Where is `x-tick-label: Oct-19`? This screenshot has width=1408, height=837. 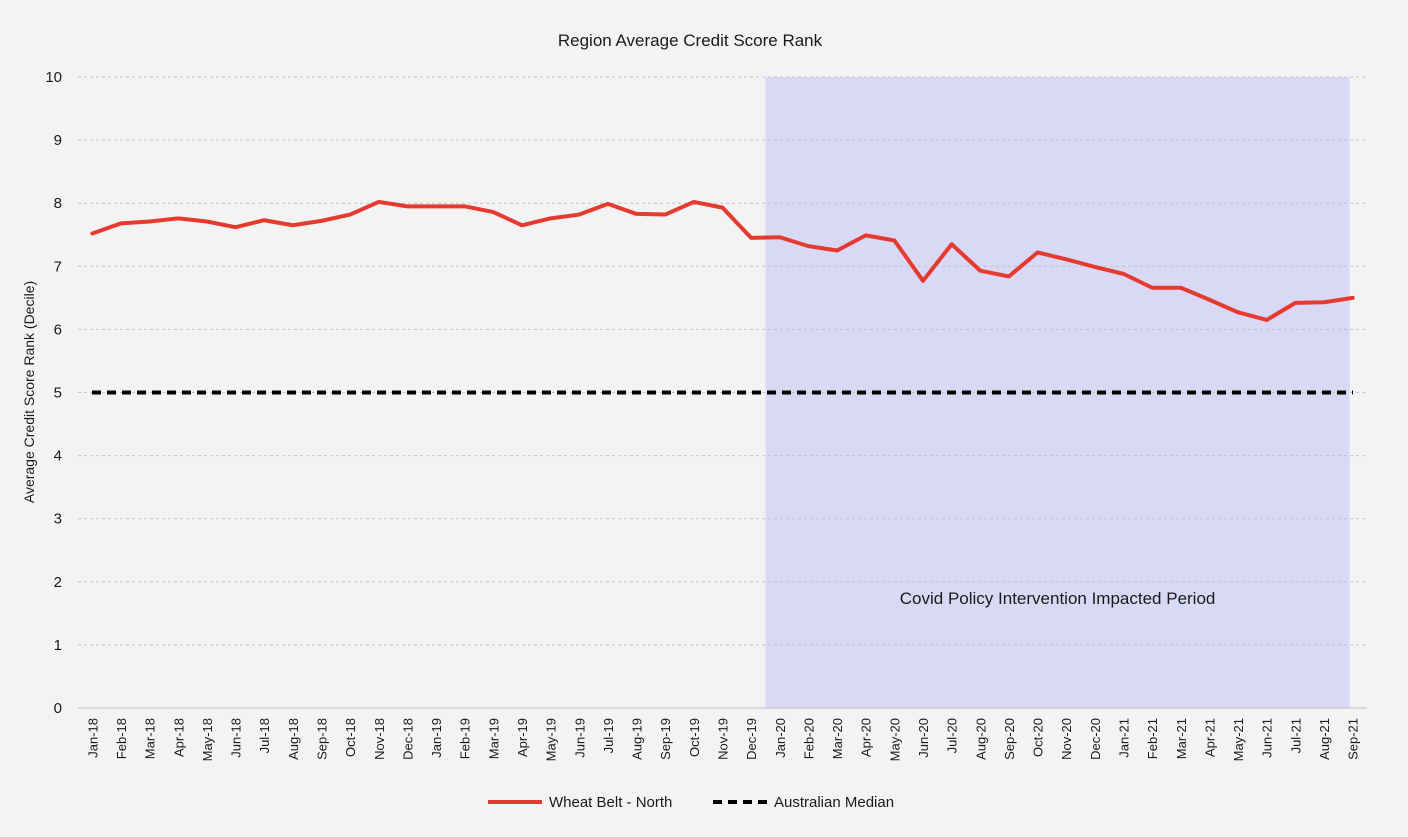
x-tick-label: Oct-19 is located at coordinates (694, 737).